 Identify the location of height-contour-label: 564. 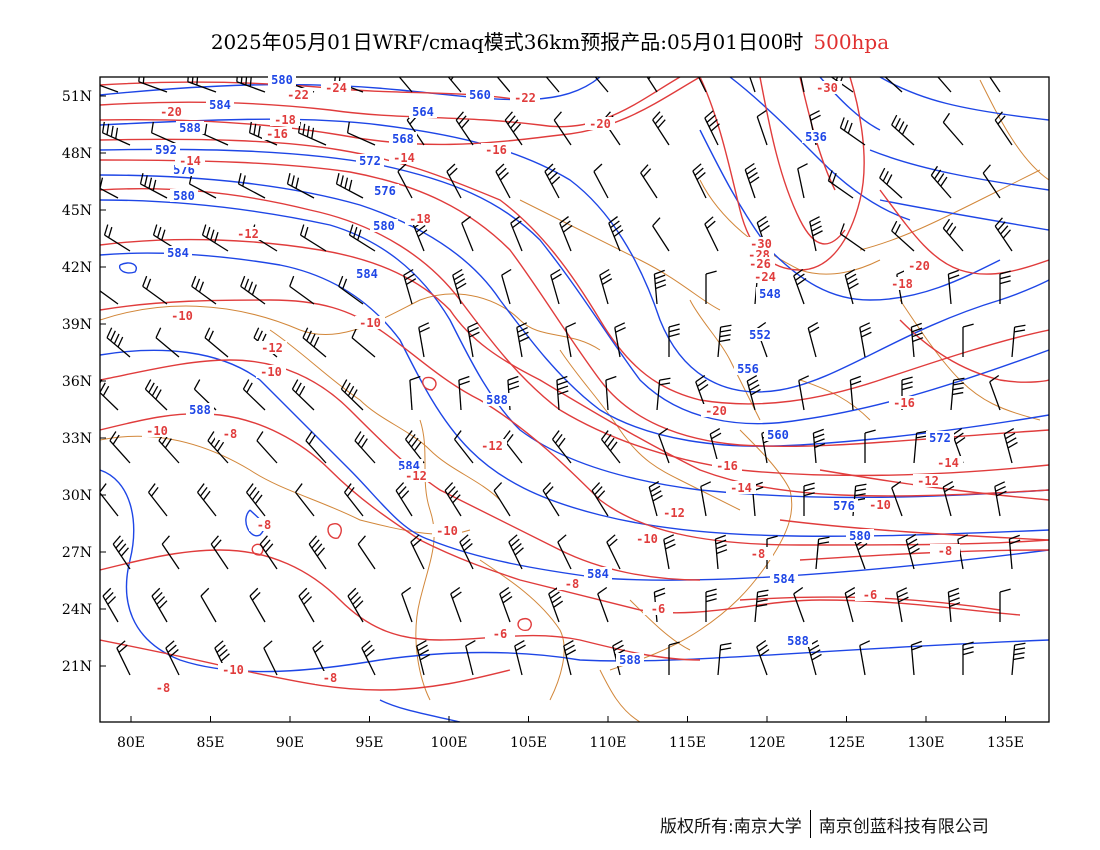
(423, 112).